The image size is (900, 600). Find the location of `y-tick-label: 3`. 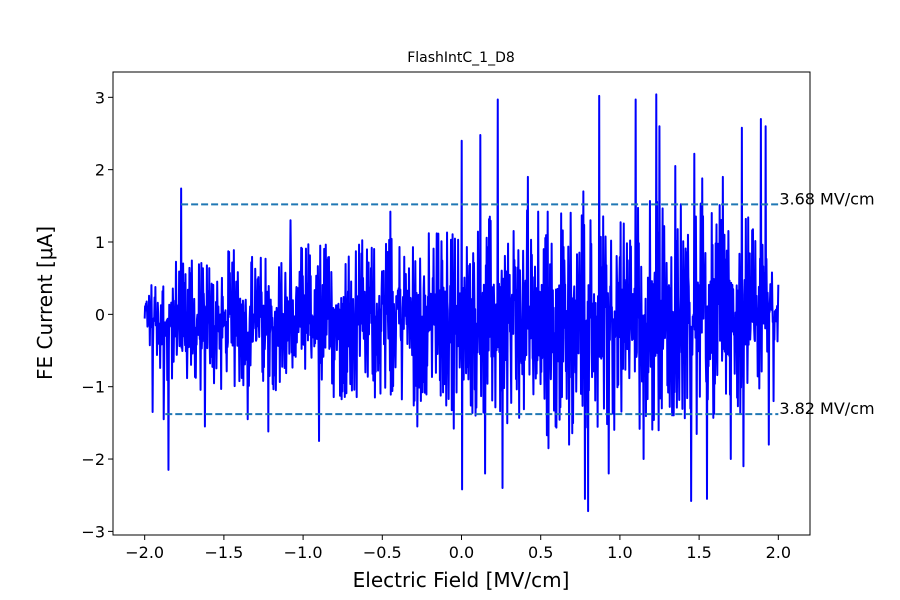

y-tick-label: 3 is located at coordinates (100, 97).